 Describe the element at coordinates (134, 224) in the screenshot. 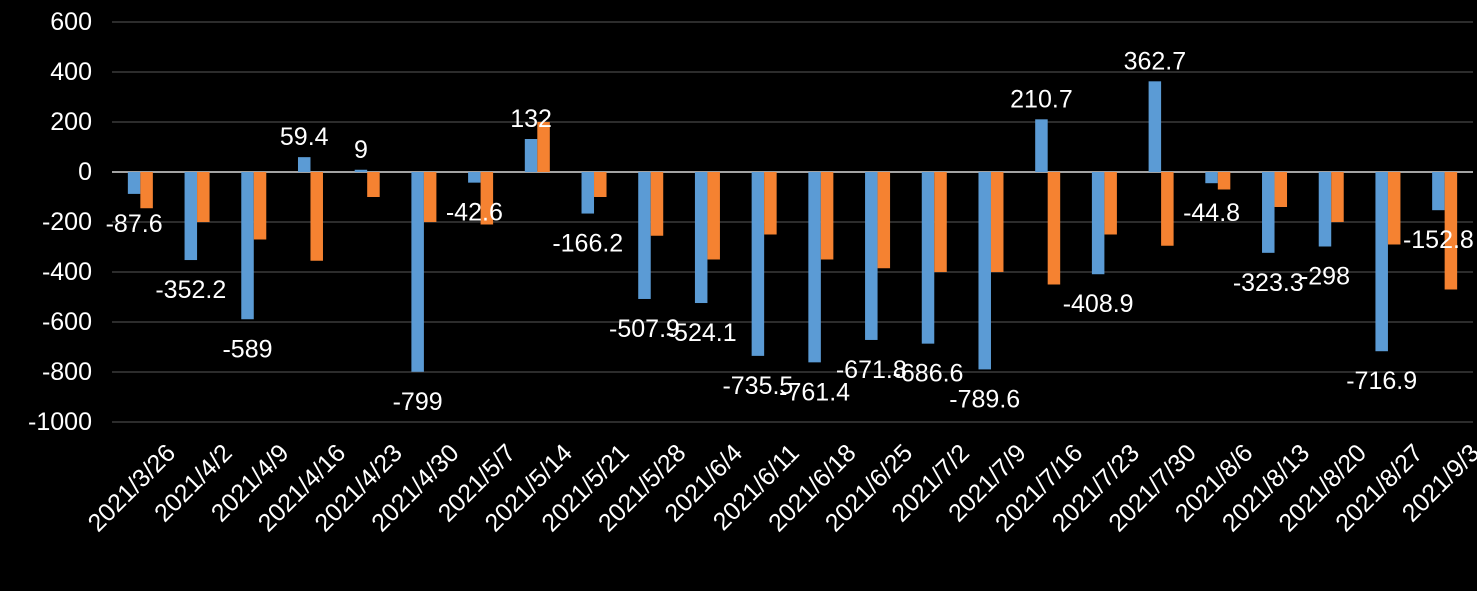

I see `data-label: -87.6` at that location.